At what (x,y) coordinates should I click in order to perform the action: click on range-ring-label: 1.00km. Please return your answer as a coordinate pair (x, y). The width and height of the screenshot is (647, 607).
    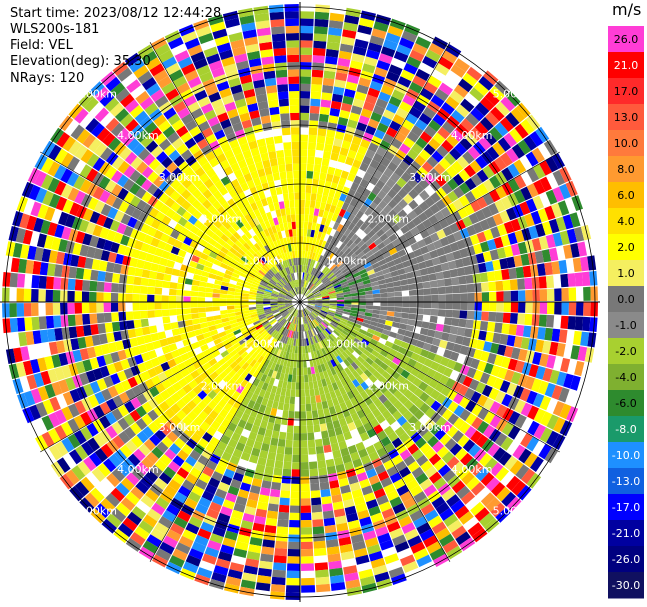
    Looking at the image, I should click on (347, 260).